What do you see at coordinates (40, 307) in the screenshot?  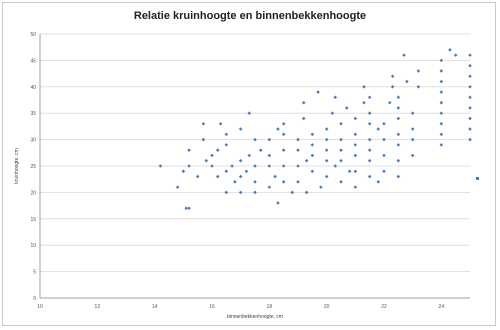 I see `x-tick-label: 10` at bounding box center [40, 307].